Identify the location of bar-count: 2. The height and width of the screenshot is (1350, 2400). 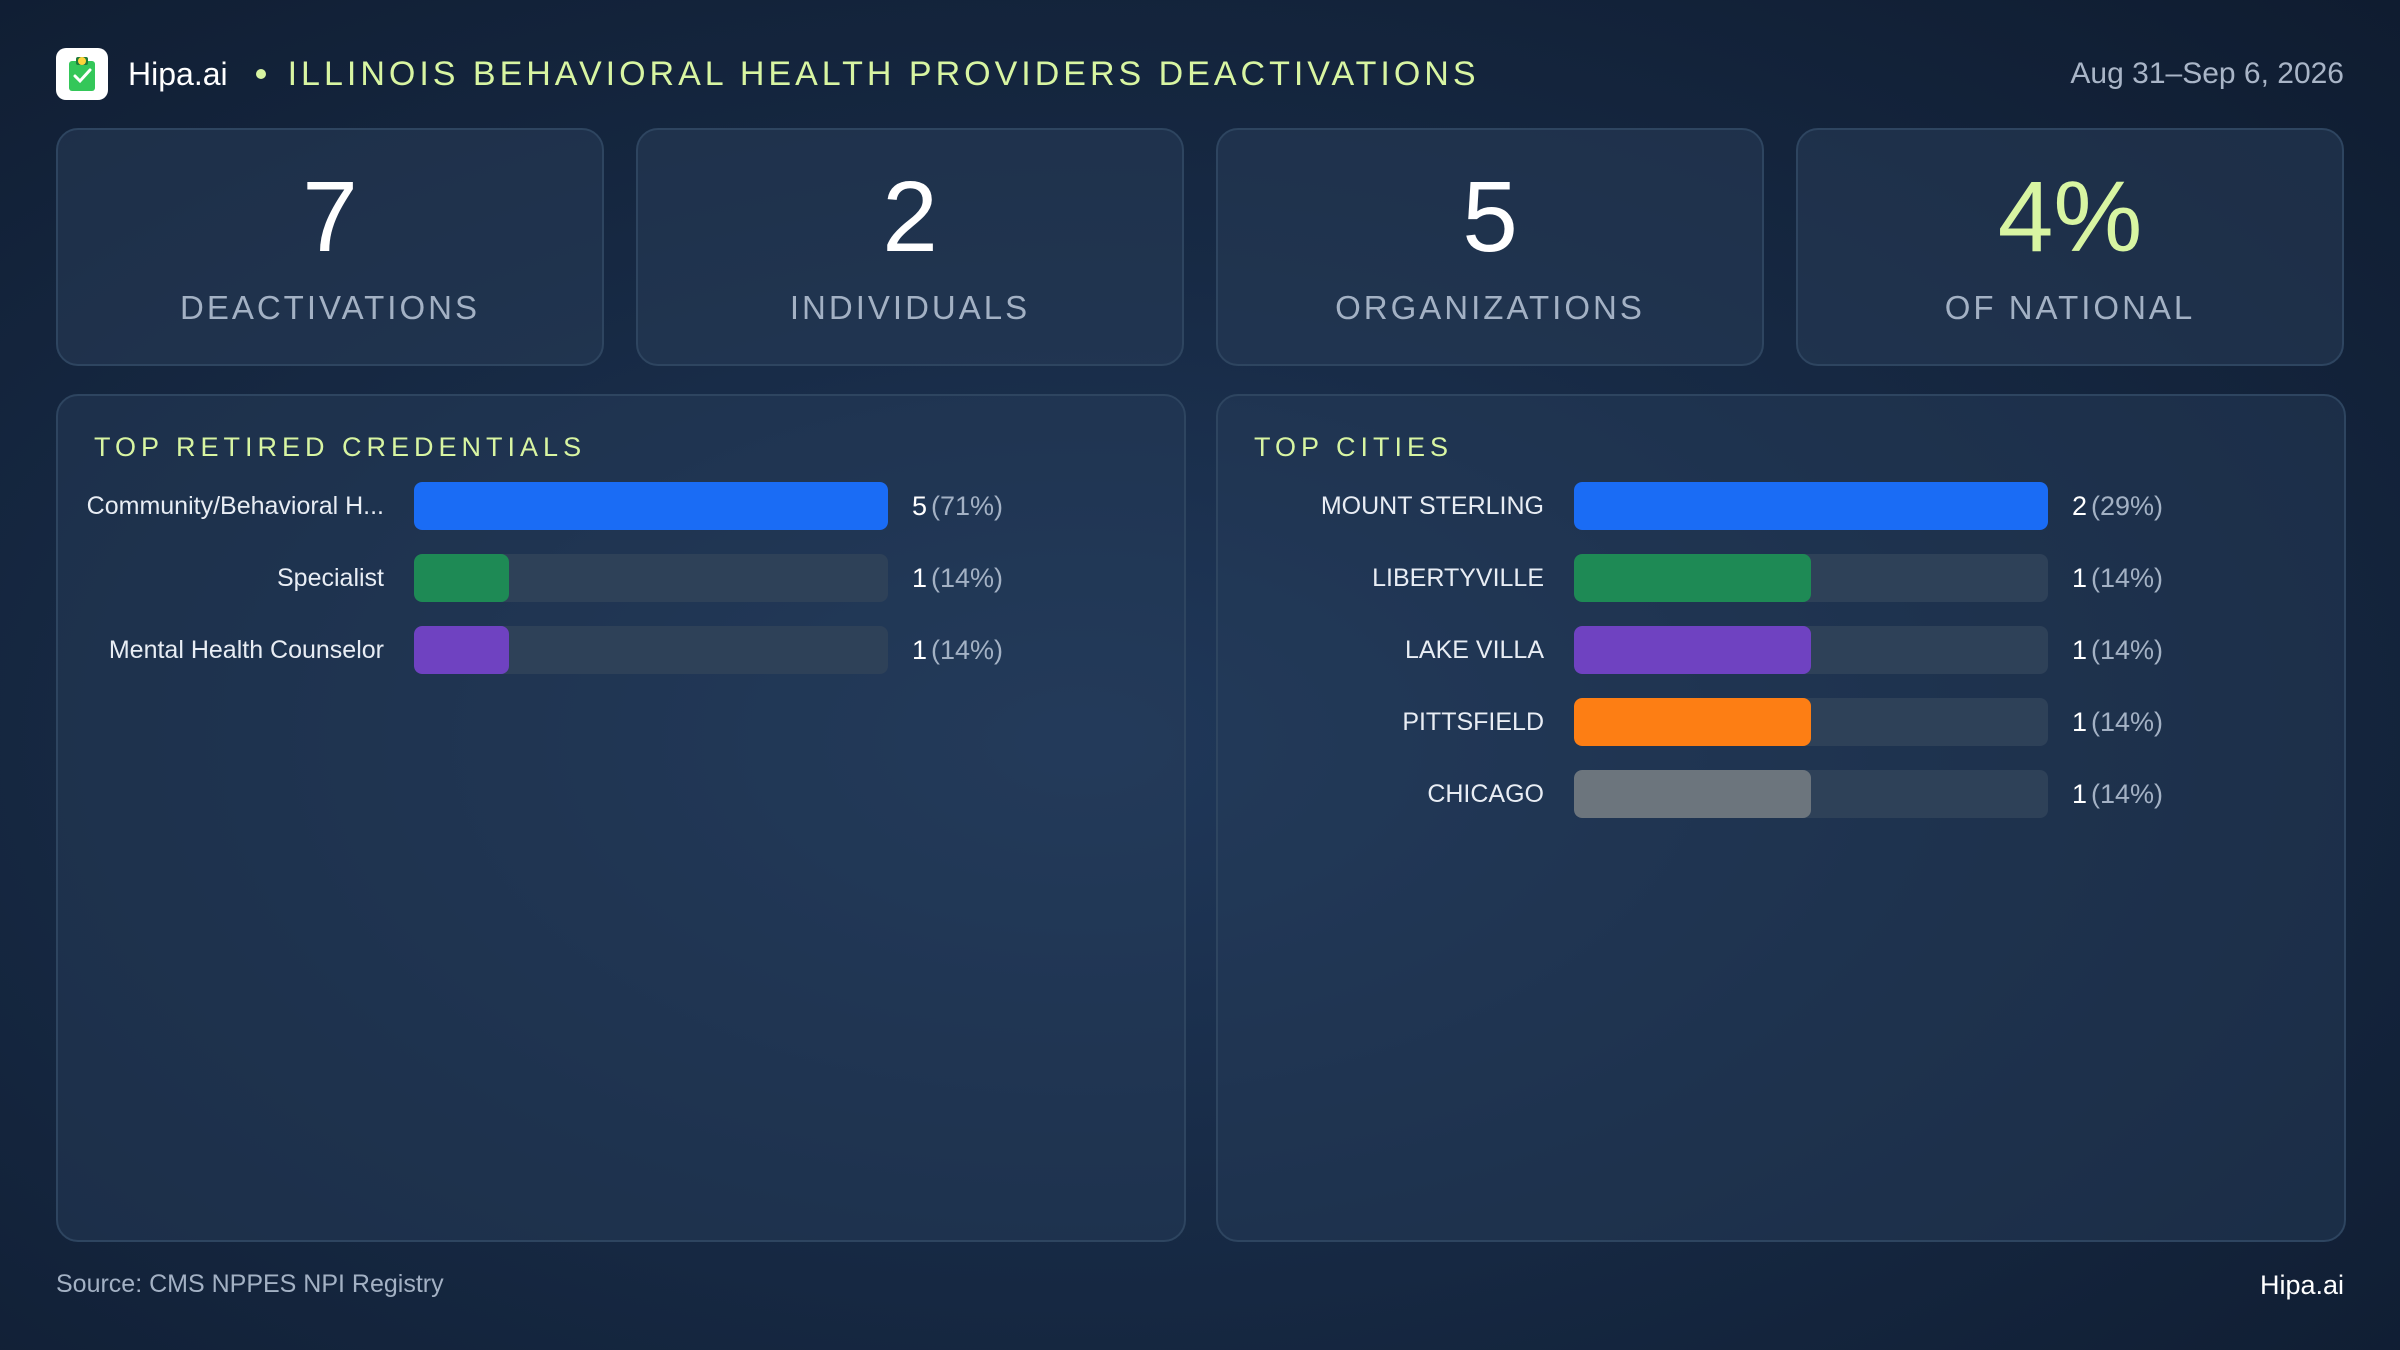
(2080, 506).